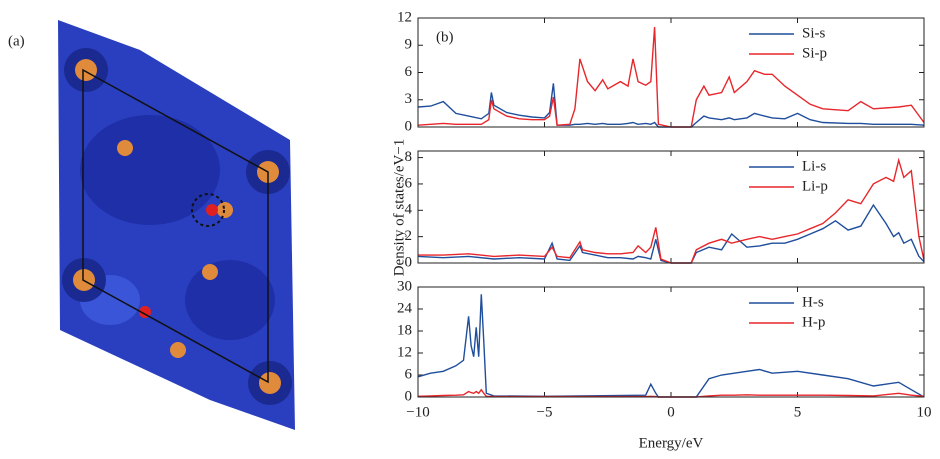 The width and height of the screenshot is (940, 459). I want to click on y-tick-label: 4, so click(409, 210).